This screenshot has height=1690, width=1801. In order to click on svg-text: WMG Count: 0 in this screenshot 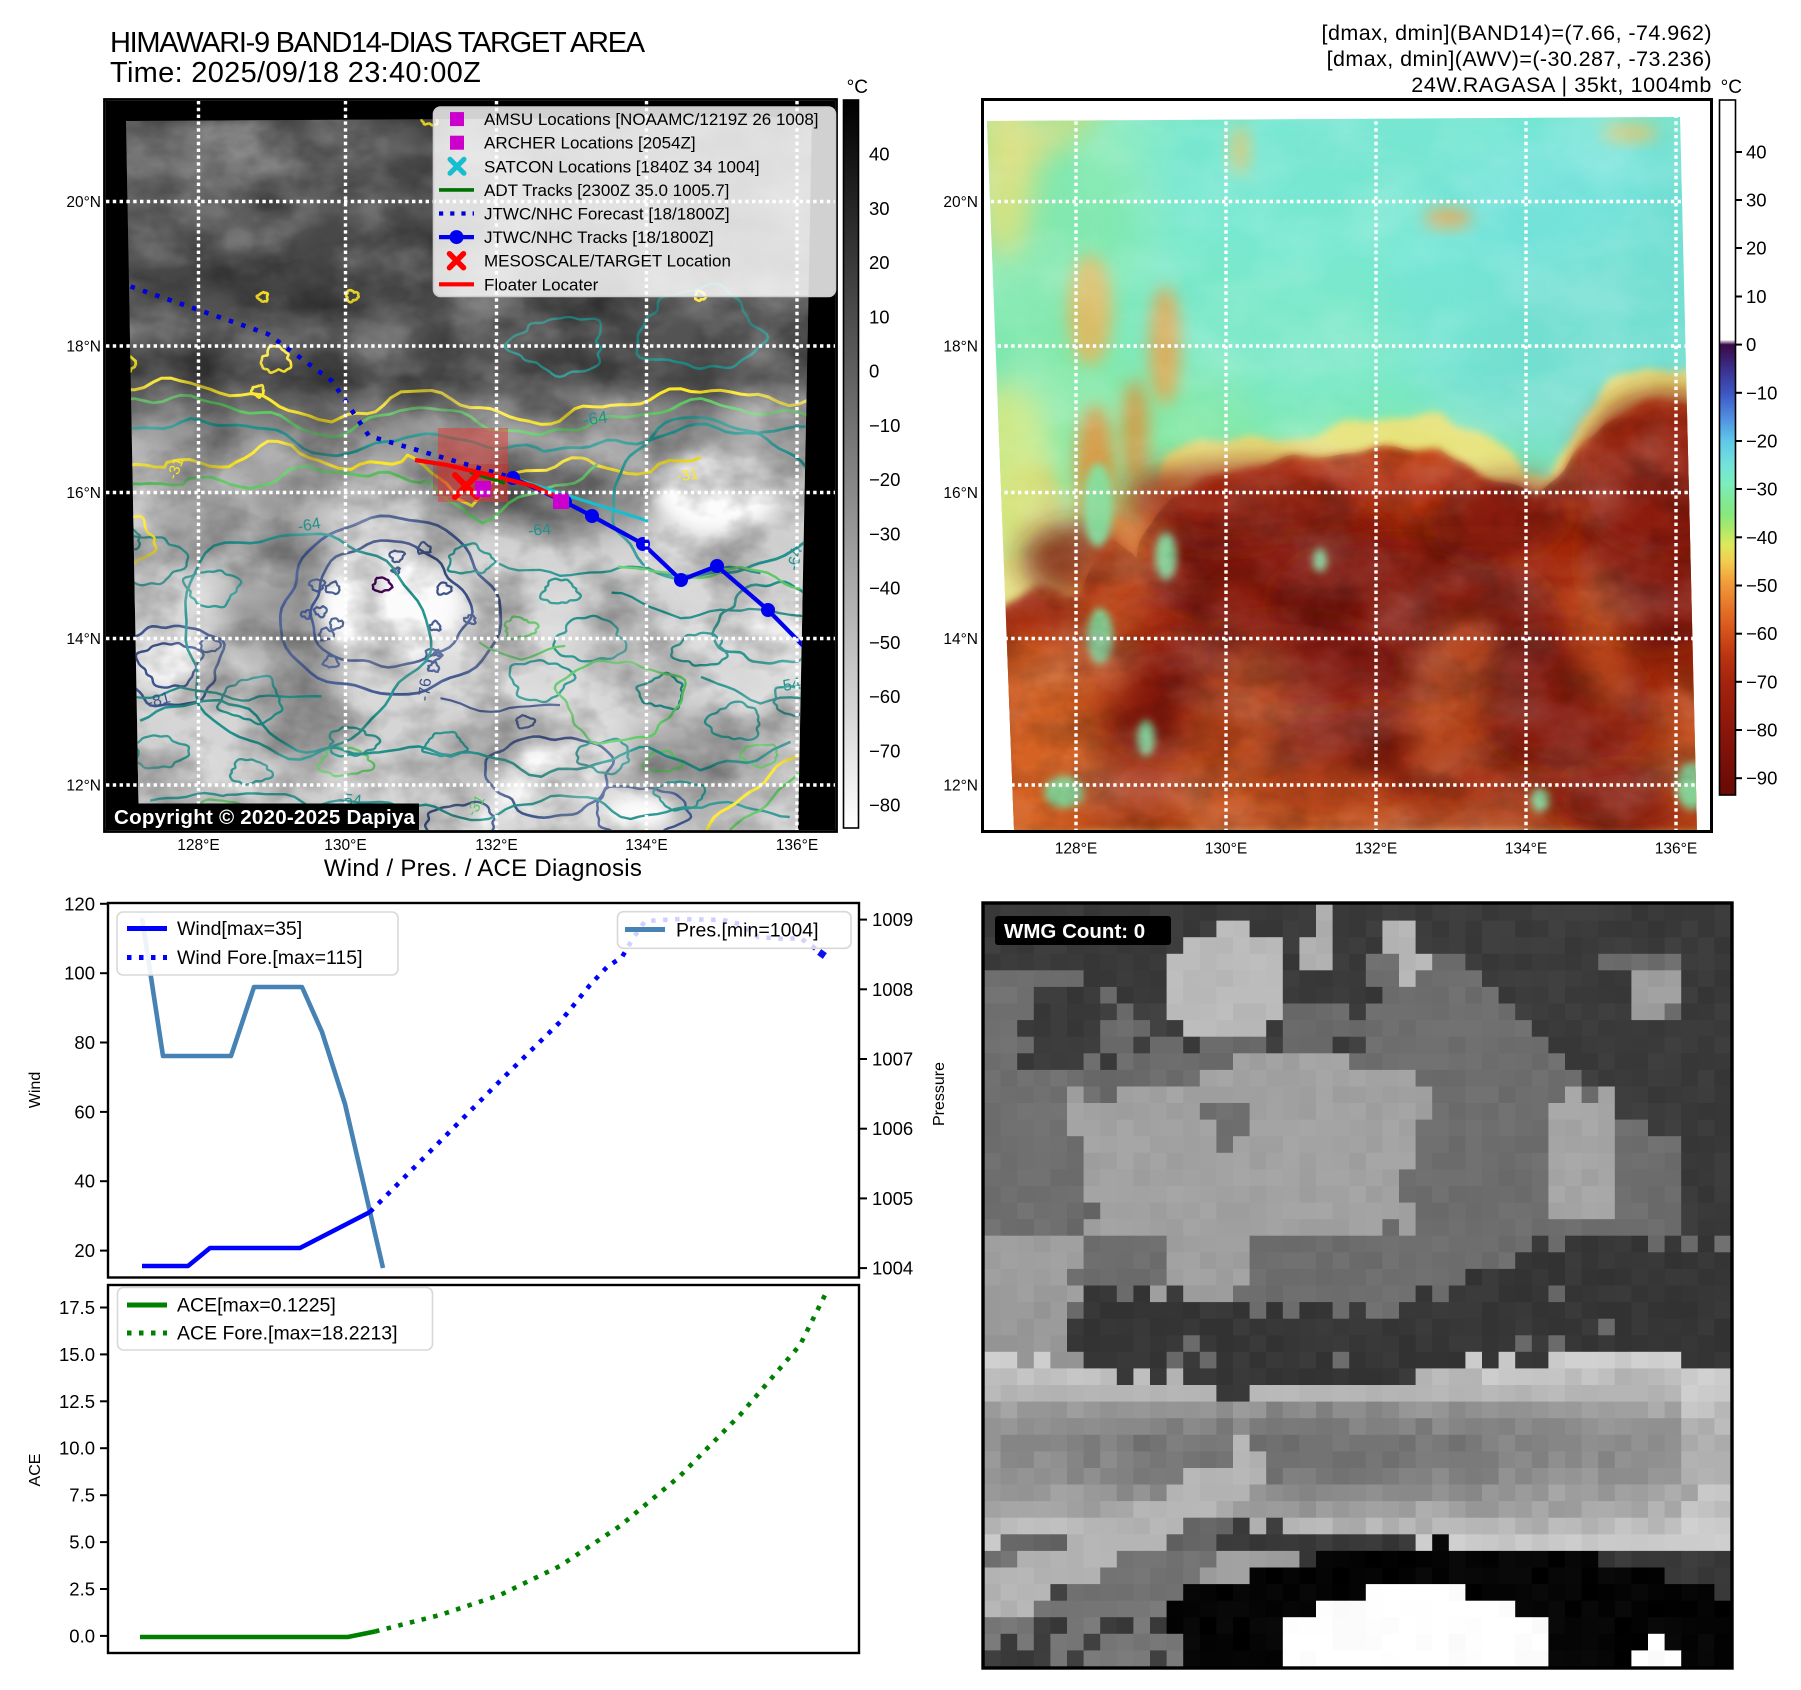, I will do `click(1074, 931)`.